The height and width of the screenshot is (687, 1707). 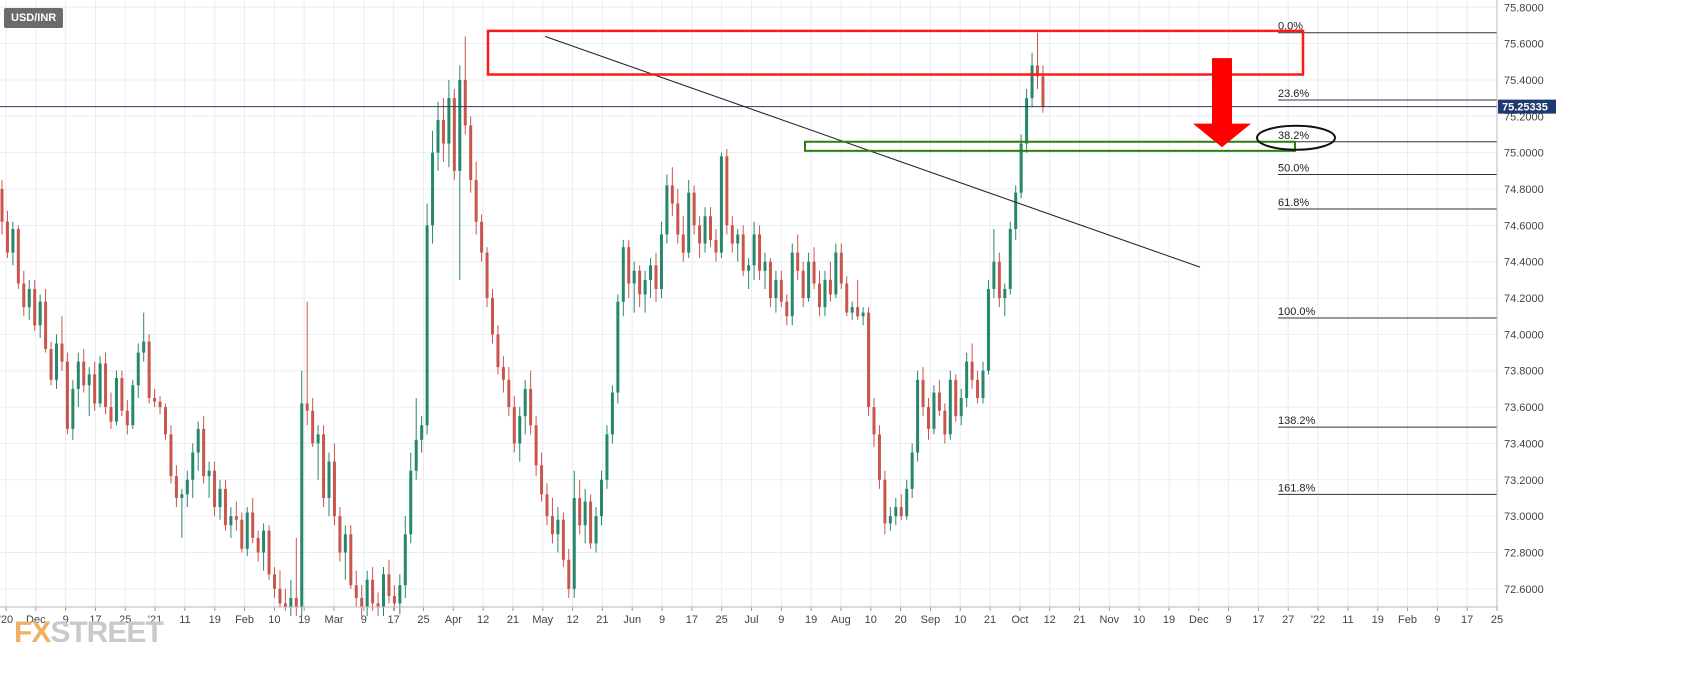 What do you see at coordinates (1524, 81) in the screenshot?
I see `y-tick-label: 75.4000` at bounding box center [1524, 81].